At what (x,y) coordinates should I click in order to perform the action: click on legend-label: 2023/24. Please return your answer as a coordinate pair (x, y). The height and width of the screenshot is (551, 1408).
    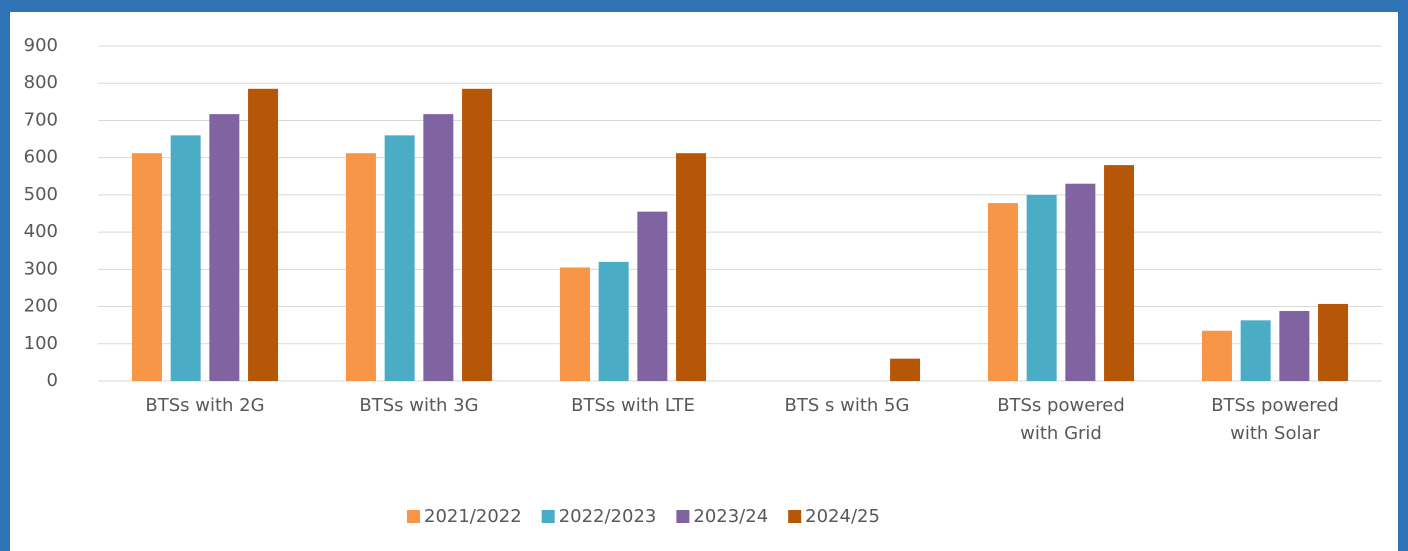
    Looking at the image, I should click on (730, 516).